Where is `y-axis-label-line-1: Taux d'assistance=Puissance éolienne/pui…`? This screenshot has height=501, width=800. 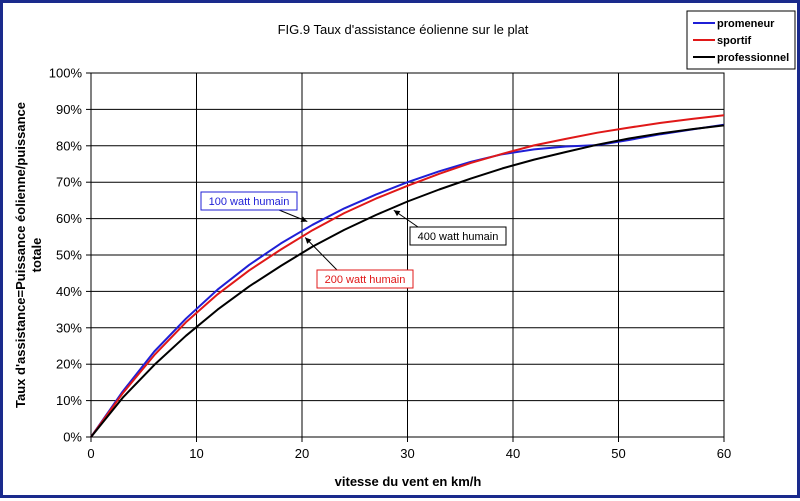
y-axis-label-line-1: Taux d'assistance=Puissance éolienne/pui… is located at coordinates (20, 255).